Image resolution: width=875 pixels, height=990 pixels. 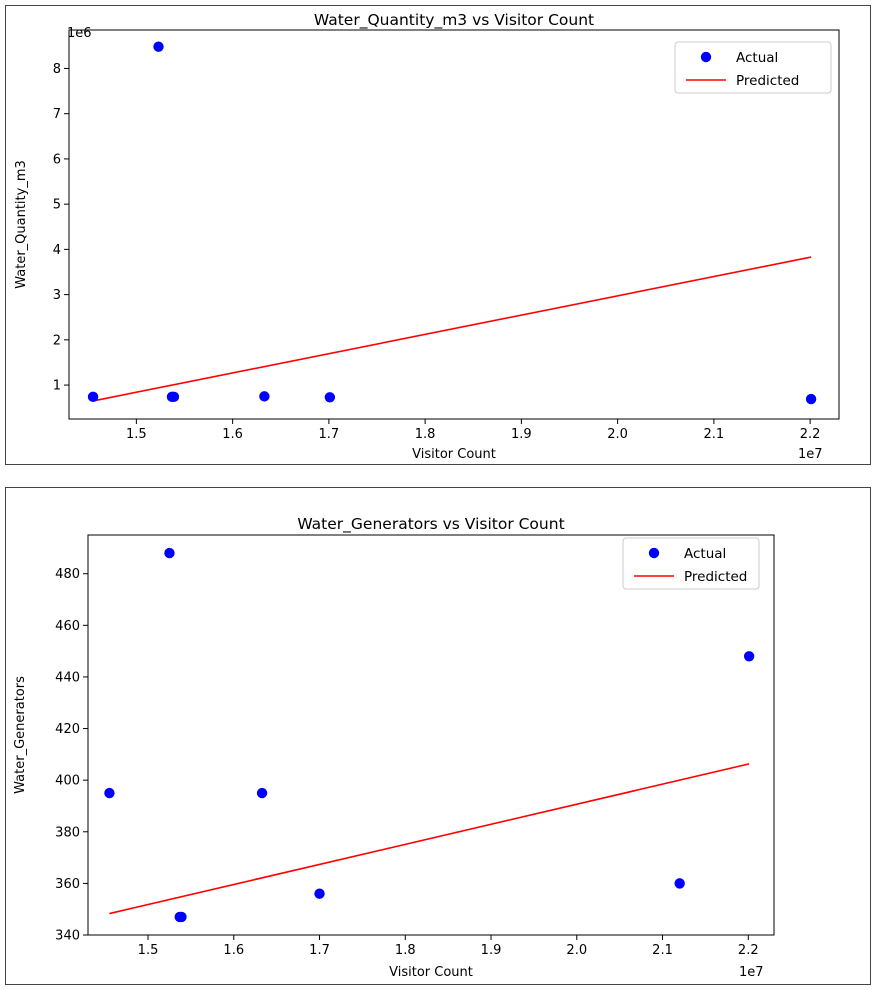 What do you see at coordinates (21, 224) in the screenshot?
I see `y-axis-label: Water_Quantity_m3` at bounding box center [21, 224].